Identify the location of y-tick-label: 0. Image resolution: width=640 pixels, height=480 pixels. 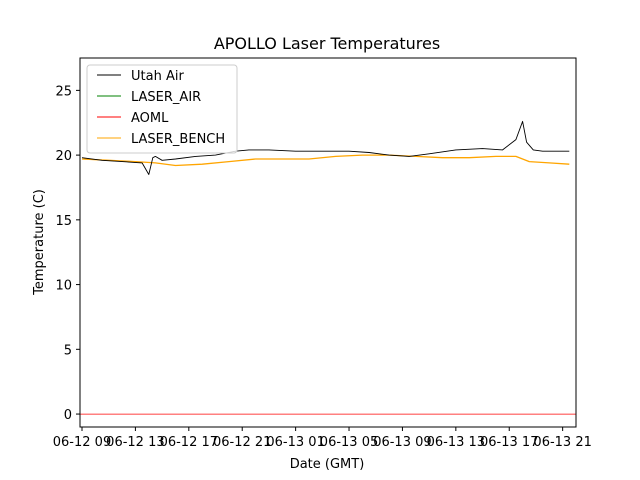
(68, 415).